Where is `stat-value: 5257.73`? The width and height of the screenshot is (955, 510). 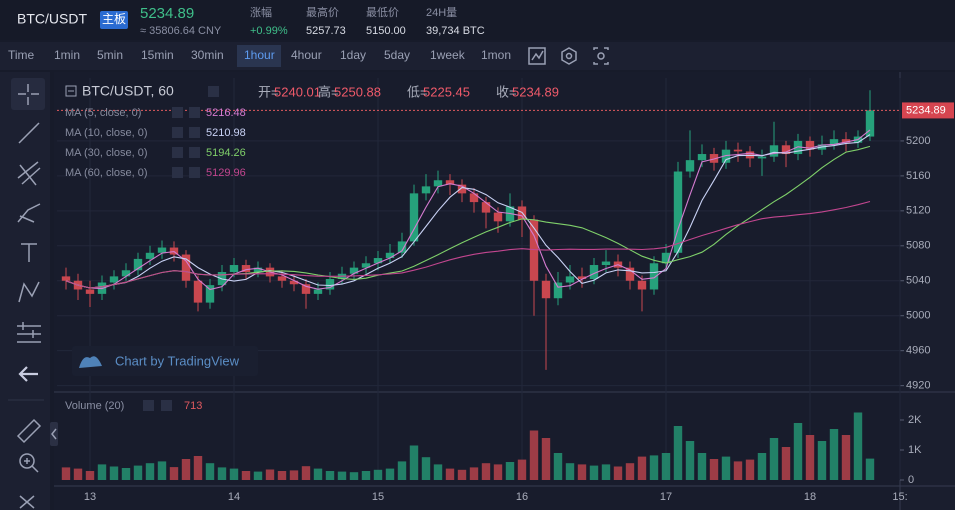
stat-value: 5257.73 is located at coordinates (326, 31).